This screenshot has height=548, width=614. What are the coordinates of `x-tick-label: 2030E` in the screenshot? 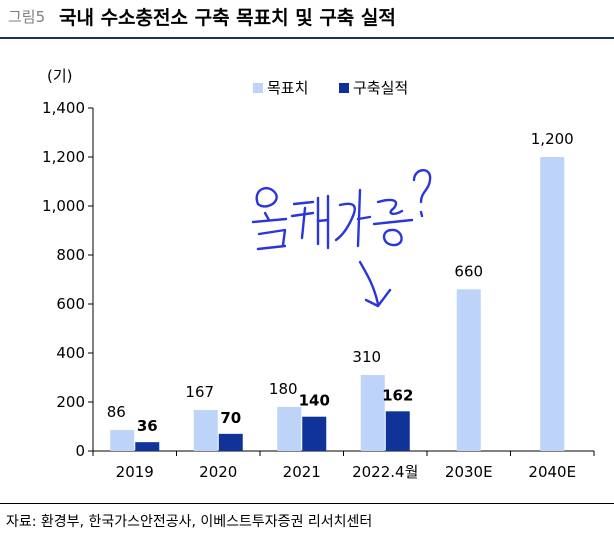 It's located at (469, 472).